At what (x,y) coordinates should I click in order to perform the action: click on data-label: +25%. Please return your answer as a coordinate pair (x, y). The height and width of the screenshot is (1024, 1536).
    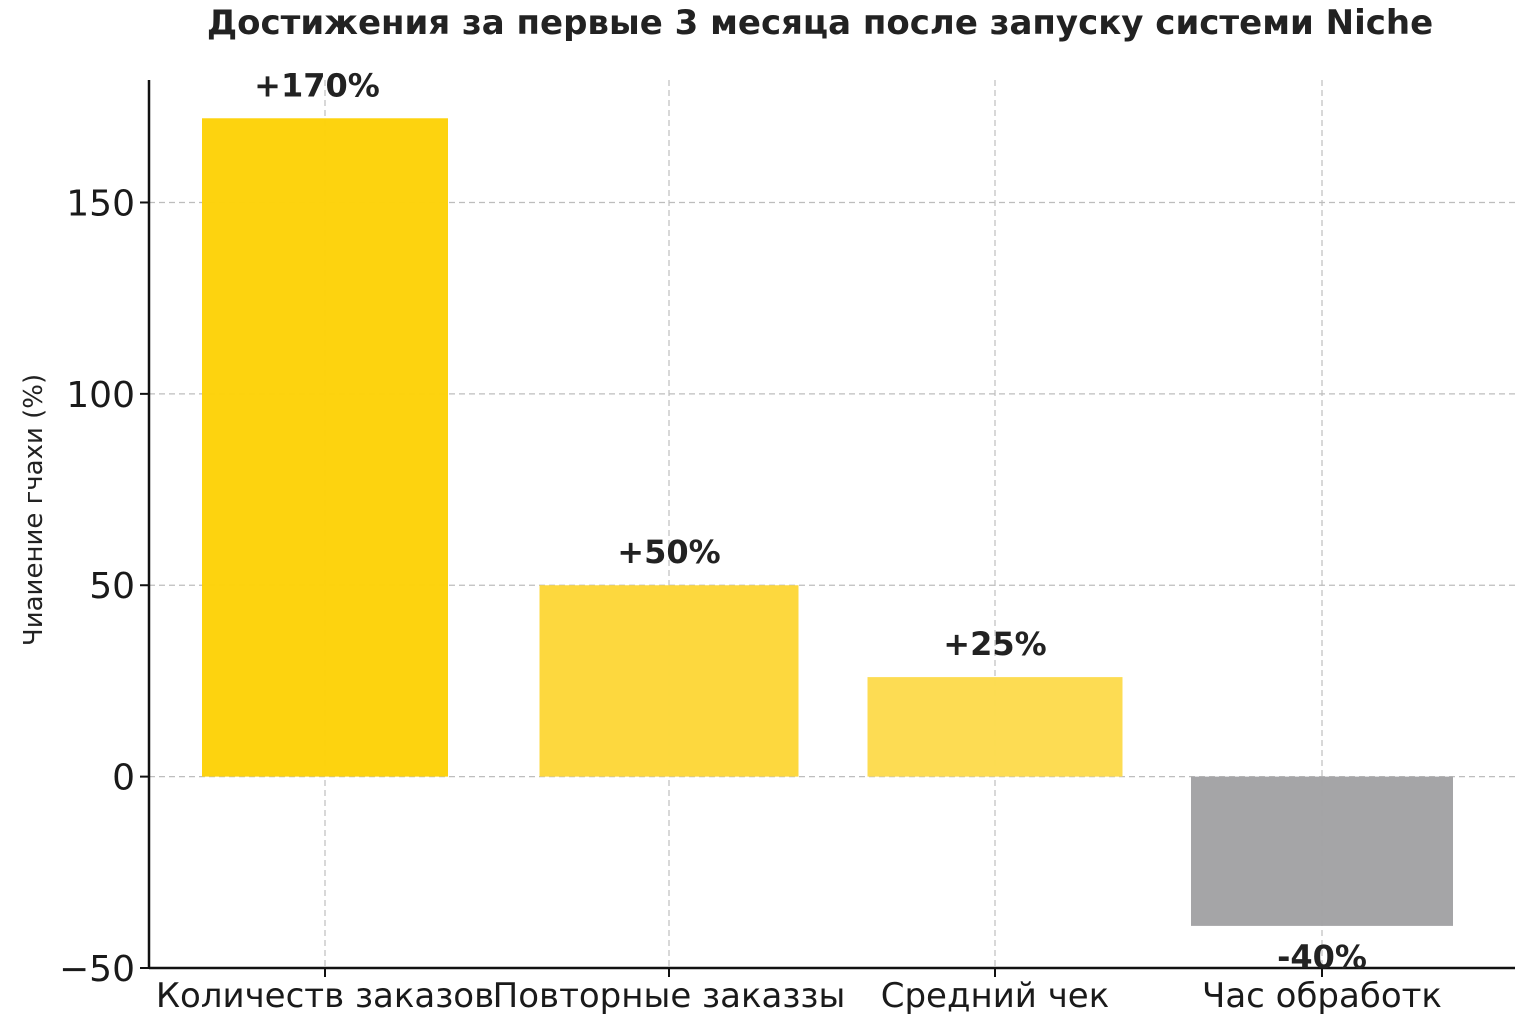
    Looking at the image, I should click on (994, 644).